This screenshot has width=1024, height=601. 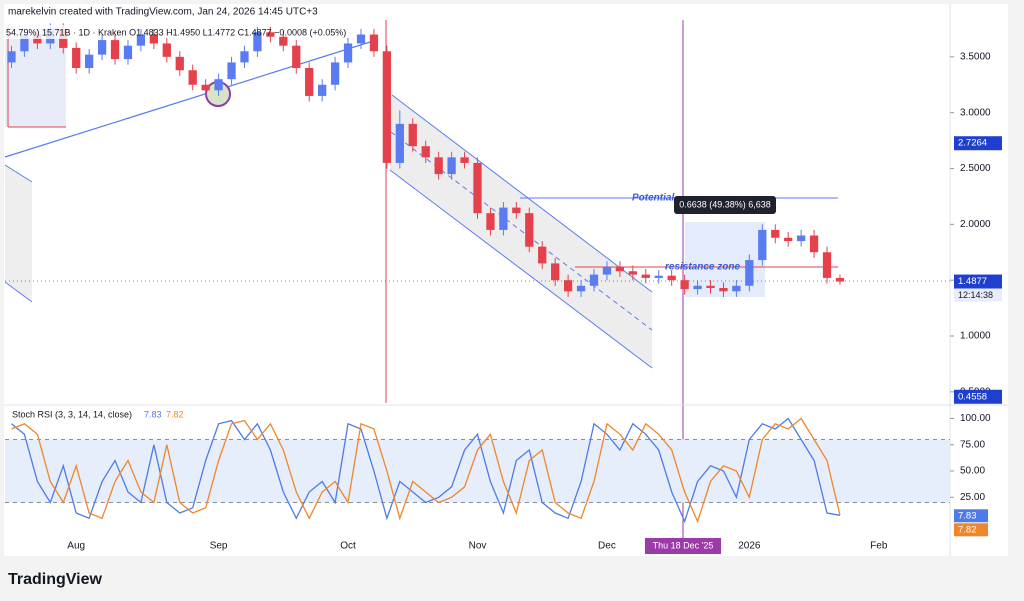 I want to click on y-tick-label: 2.5000, so click(x=975, y=168).